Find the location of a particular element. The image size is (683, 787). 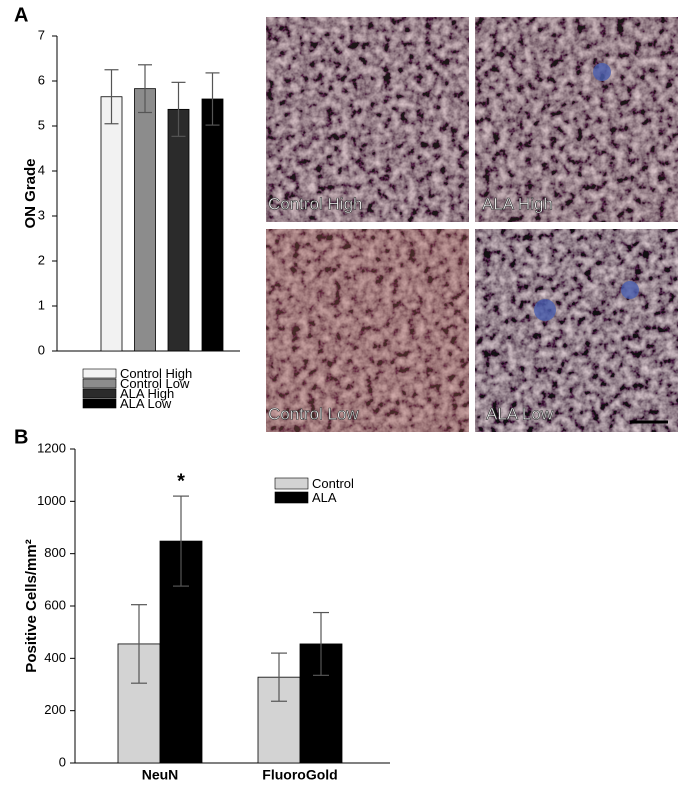

micrograph-label: Control Low is located at coordinates (313, 413).